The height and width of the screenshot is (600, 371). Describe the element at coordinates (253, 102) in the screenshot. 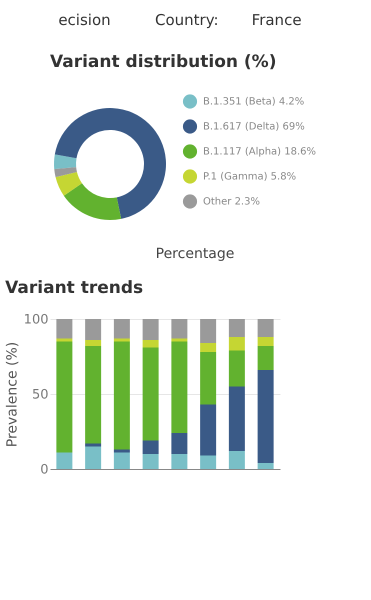

I see `legend-label: B.1.351 (Beta) 4.2%` at that location.